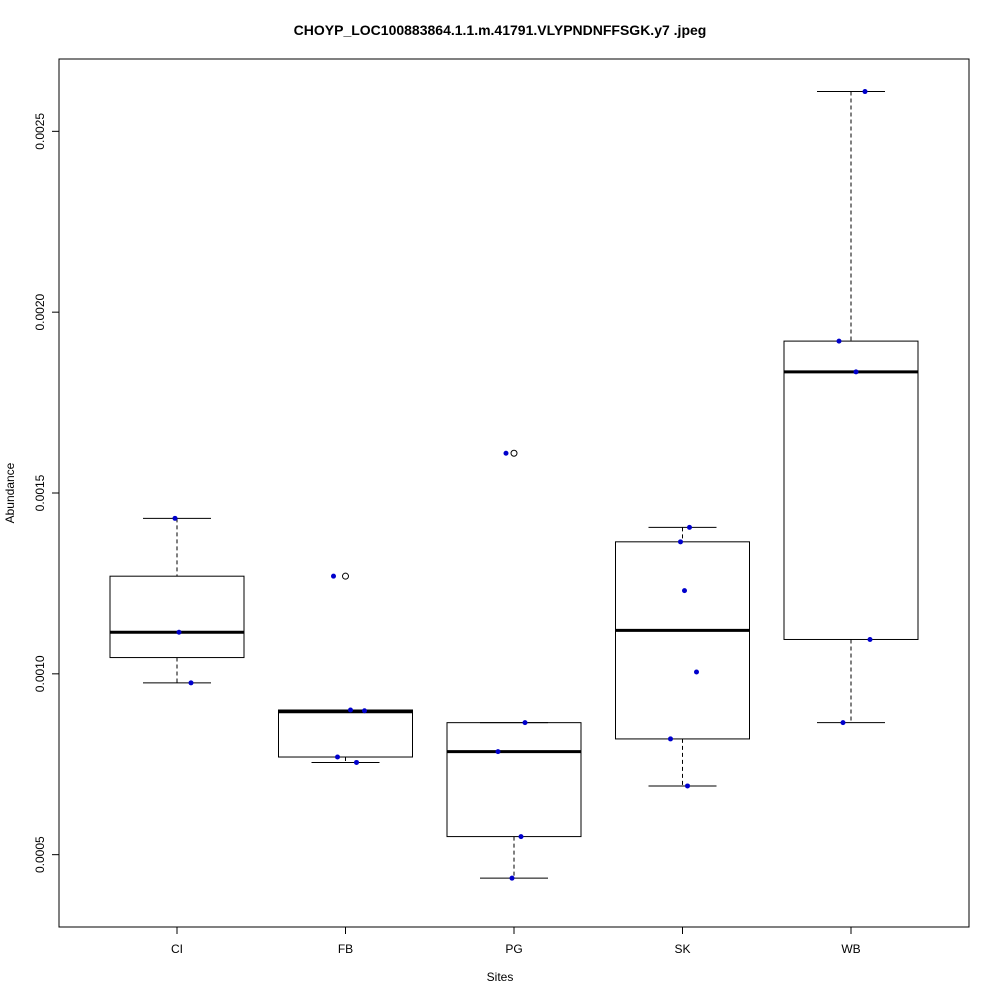  What do you see at coordinates (345, 949) in the screenshot?
I see `x-tick-label: FB` at bounding box center [345, 949].